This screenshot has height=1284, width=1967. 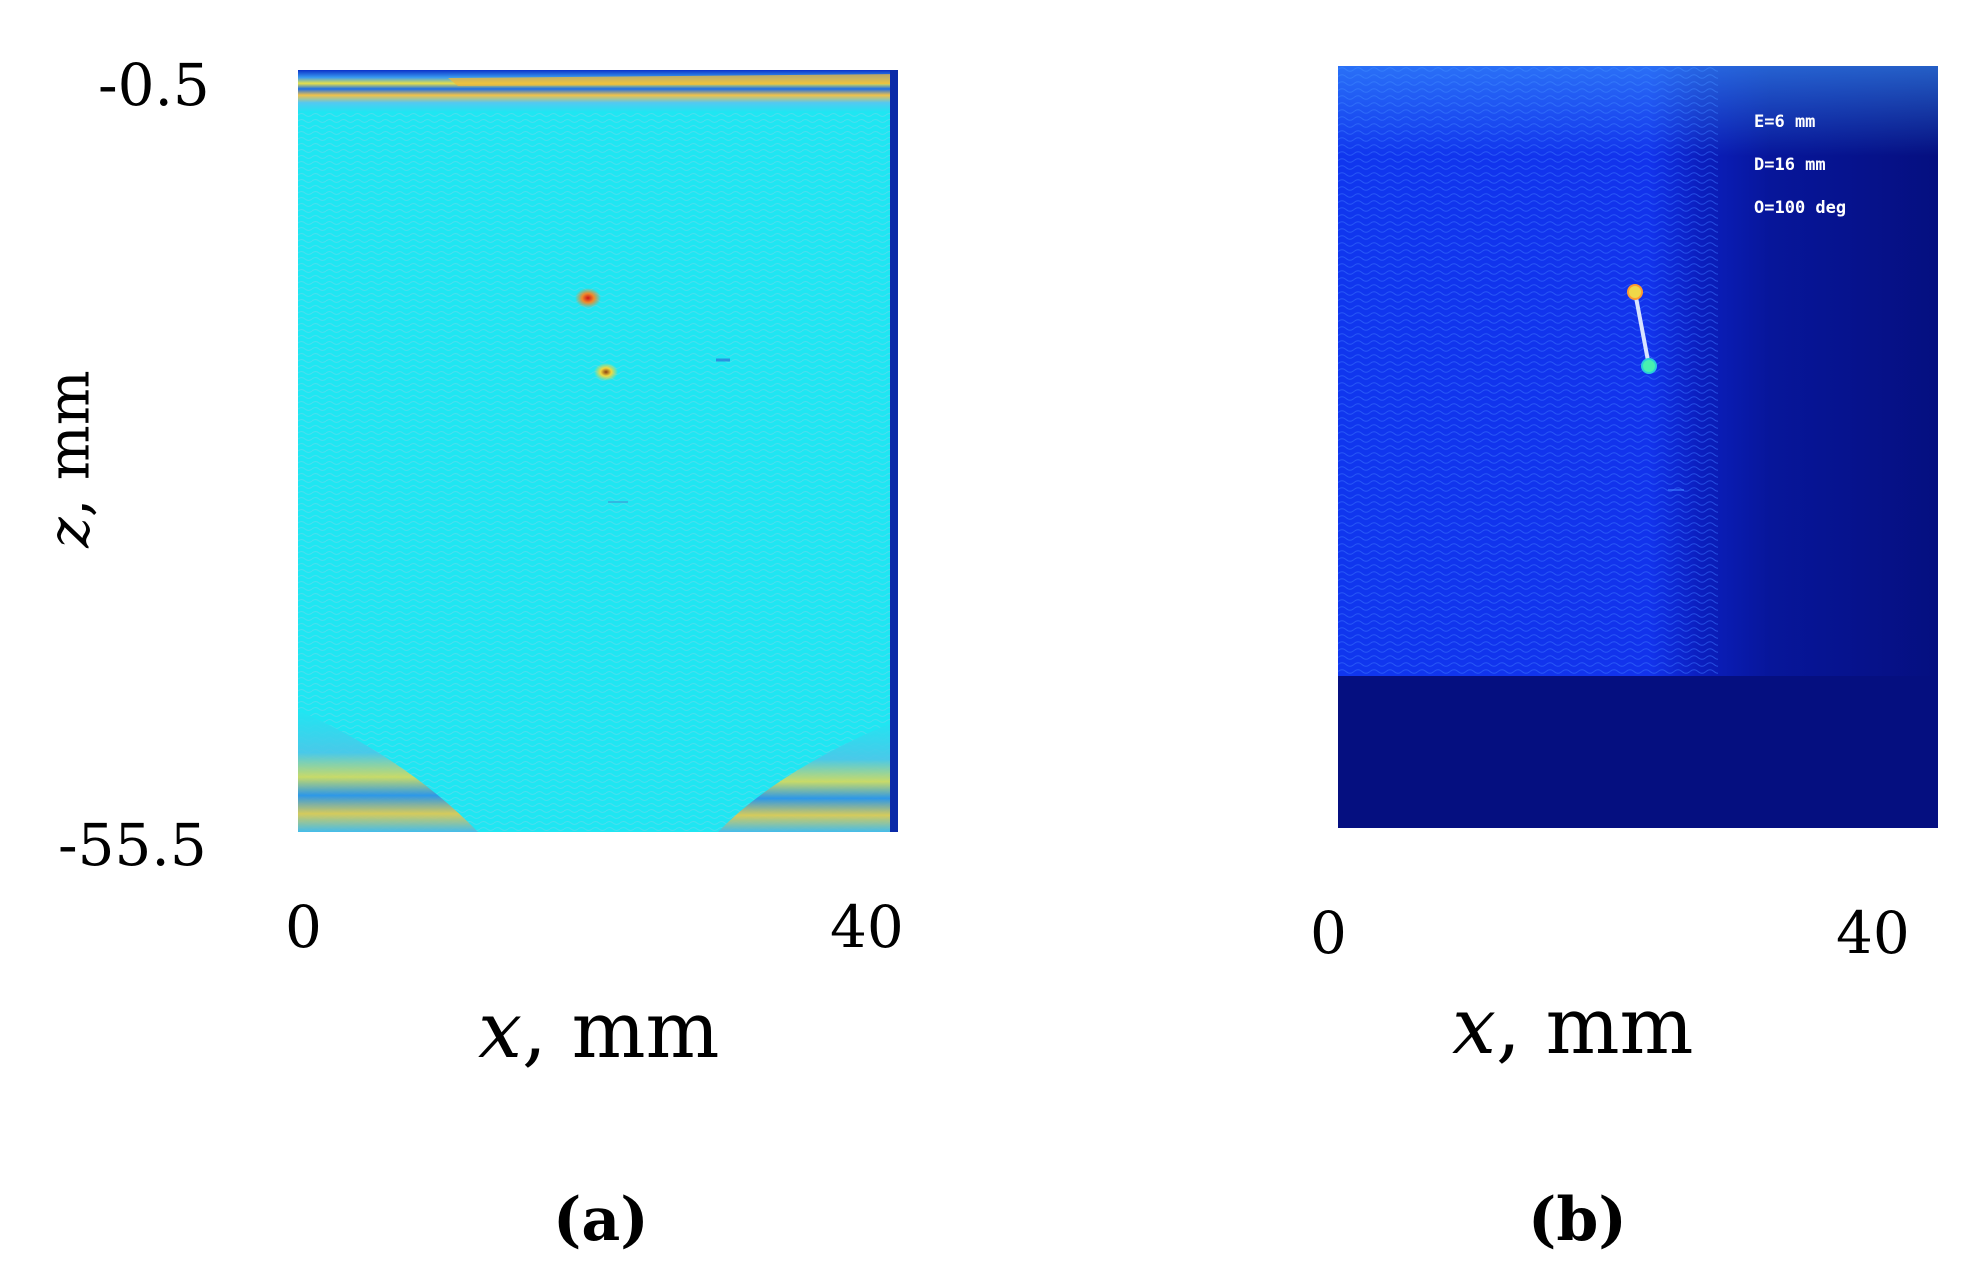 What do you see at coordinates (1642, 329) in the screenshot?
I see `measured-segment` at bounding box center [1642, 329].